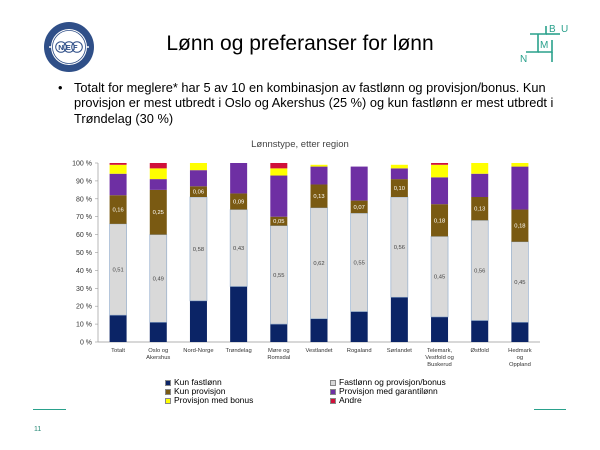  Describe the element at coordinates (318, 264) in the screenshot. I see `data-label: 0,62` at that location.